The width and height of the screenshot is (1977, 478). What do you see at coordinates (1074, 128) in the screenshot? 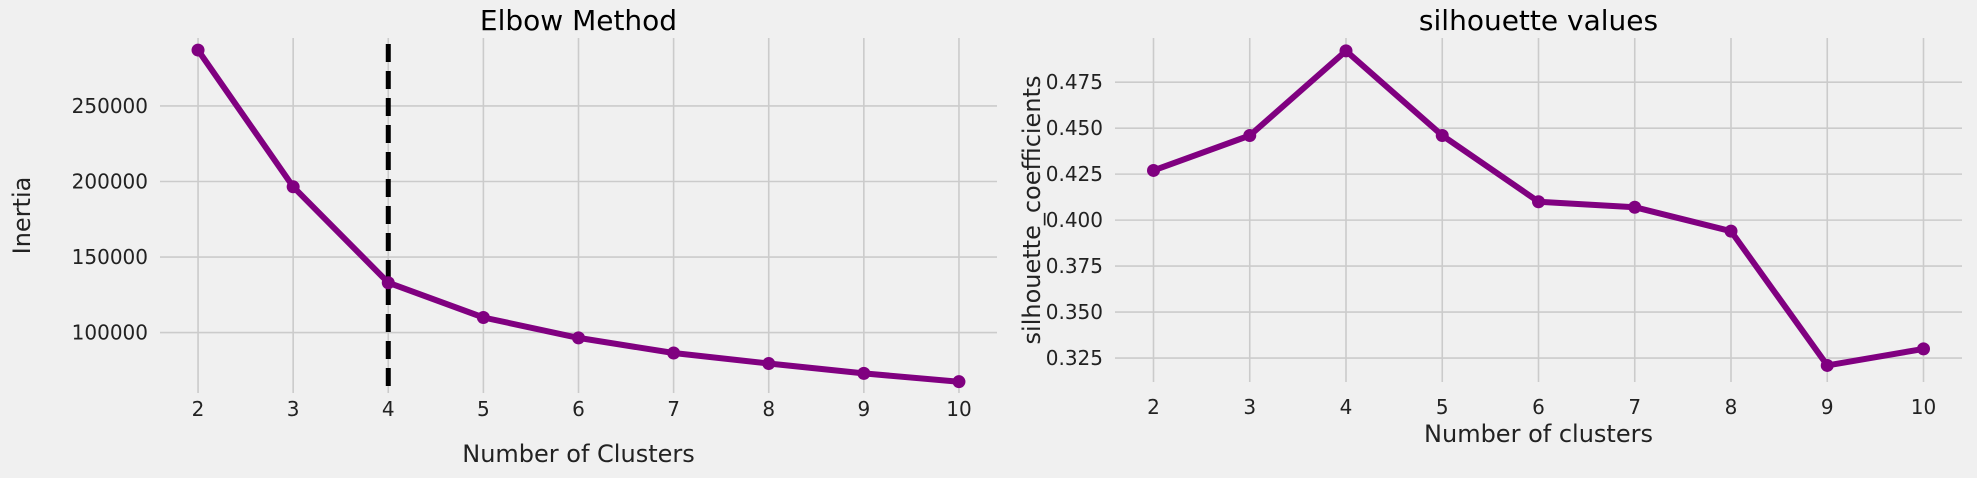
I see `y-tick-label: 0.450` at bounding box center [1074, 128].